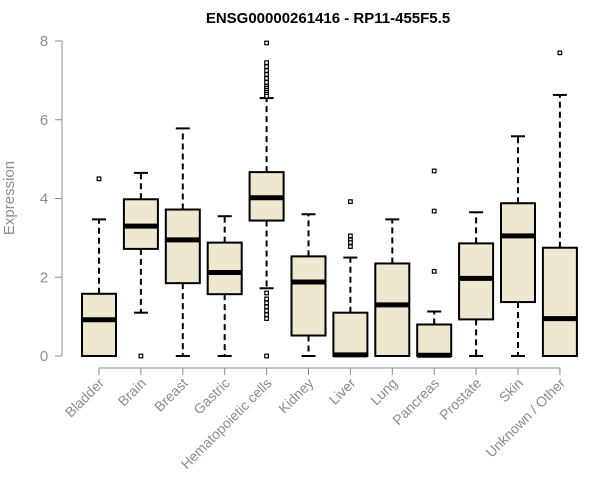 The image size is (600, 500). I want to click on x-tick-label: Pancreas, so click(415, 401).